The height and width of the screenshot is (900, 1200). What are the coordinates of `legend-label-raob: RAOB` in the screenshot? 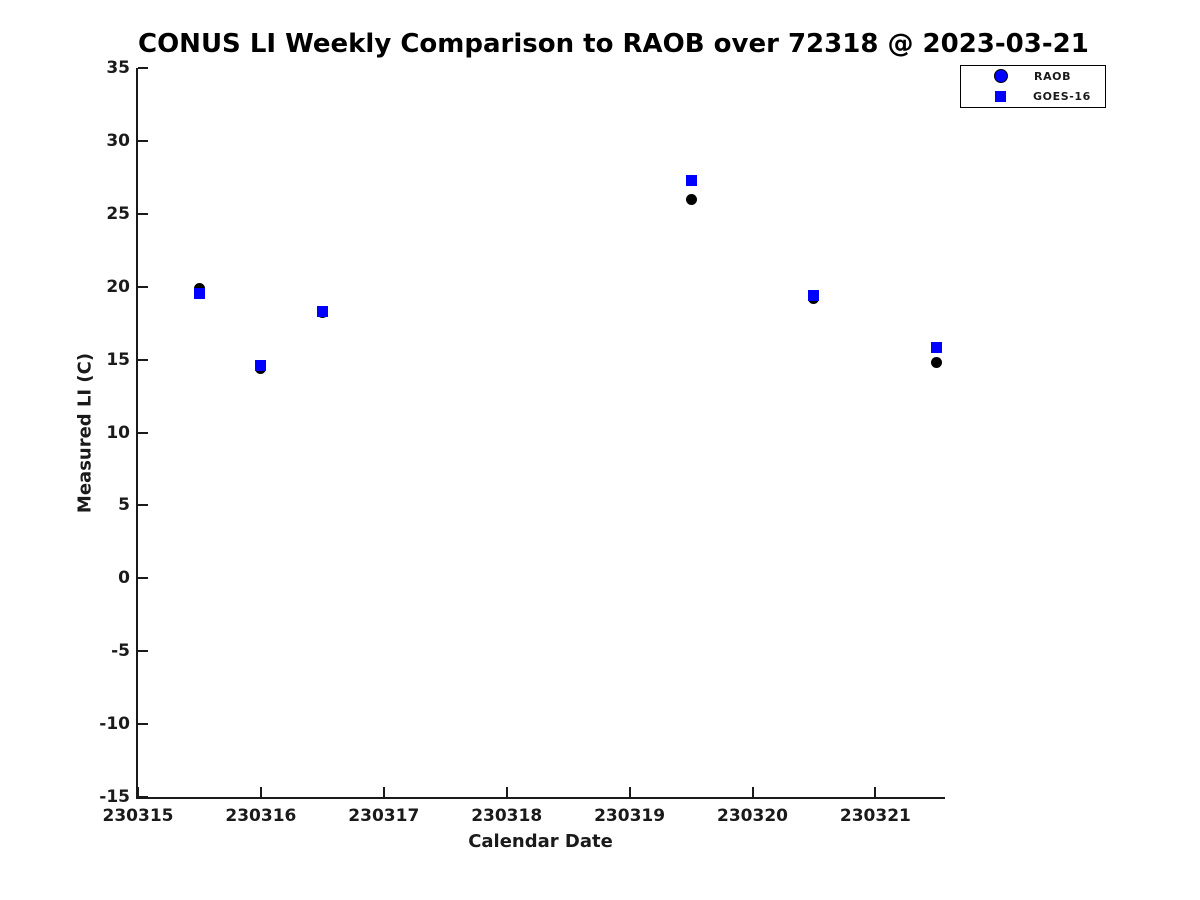 It's located at (1053, 76).